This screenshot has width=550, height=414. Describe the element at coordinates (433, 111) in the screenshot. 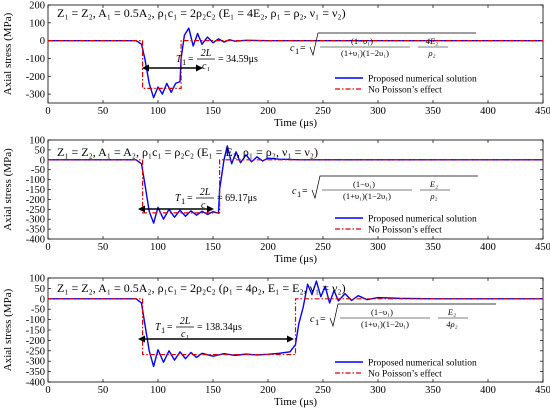

I see `x-tick-label: 350` at that location.